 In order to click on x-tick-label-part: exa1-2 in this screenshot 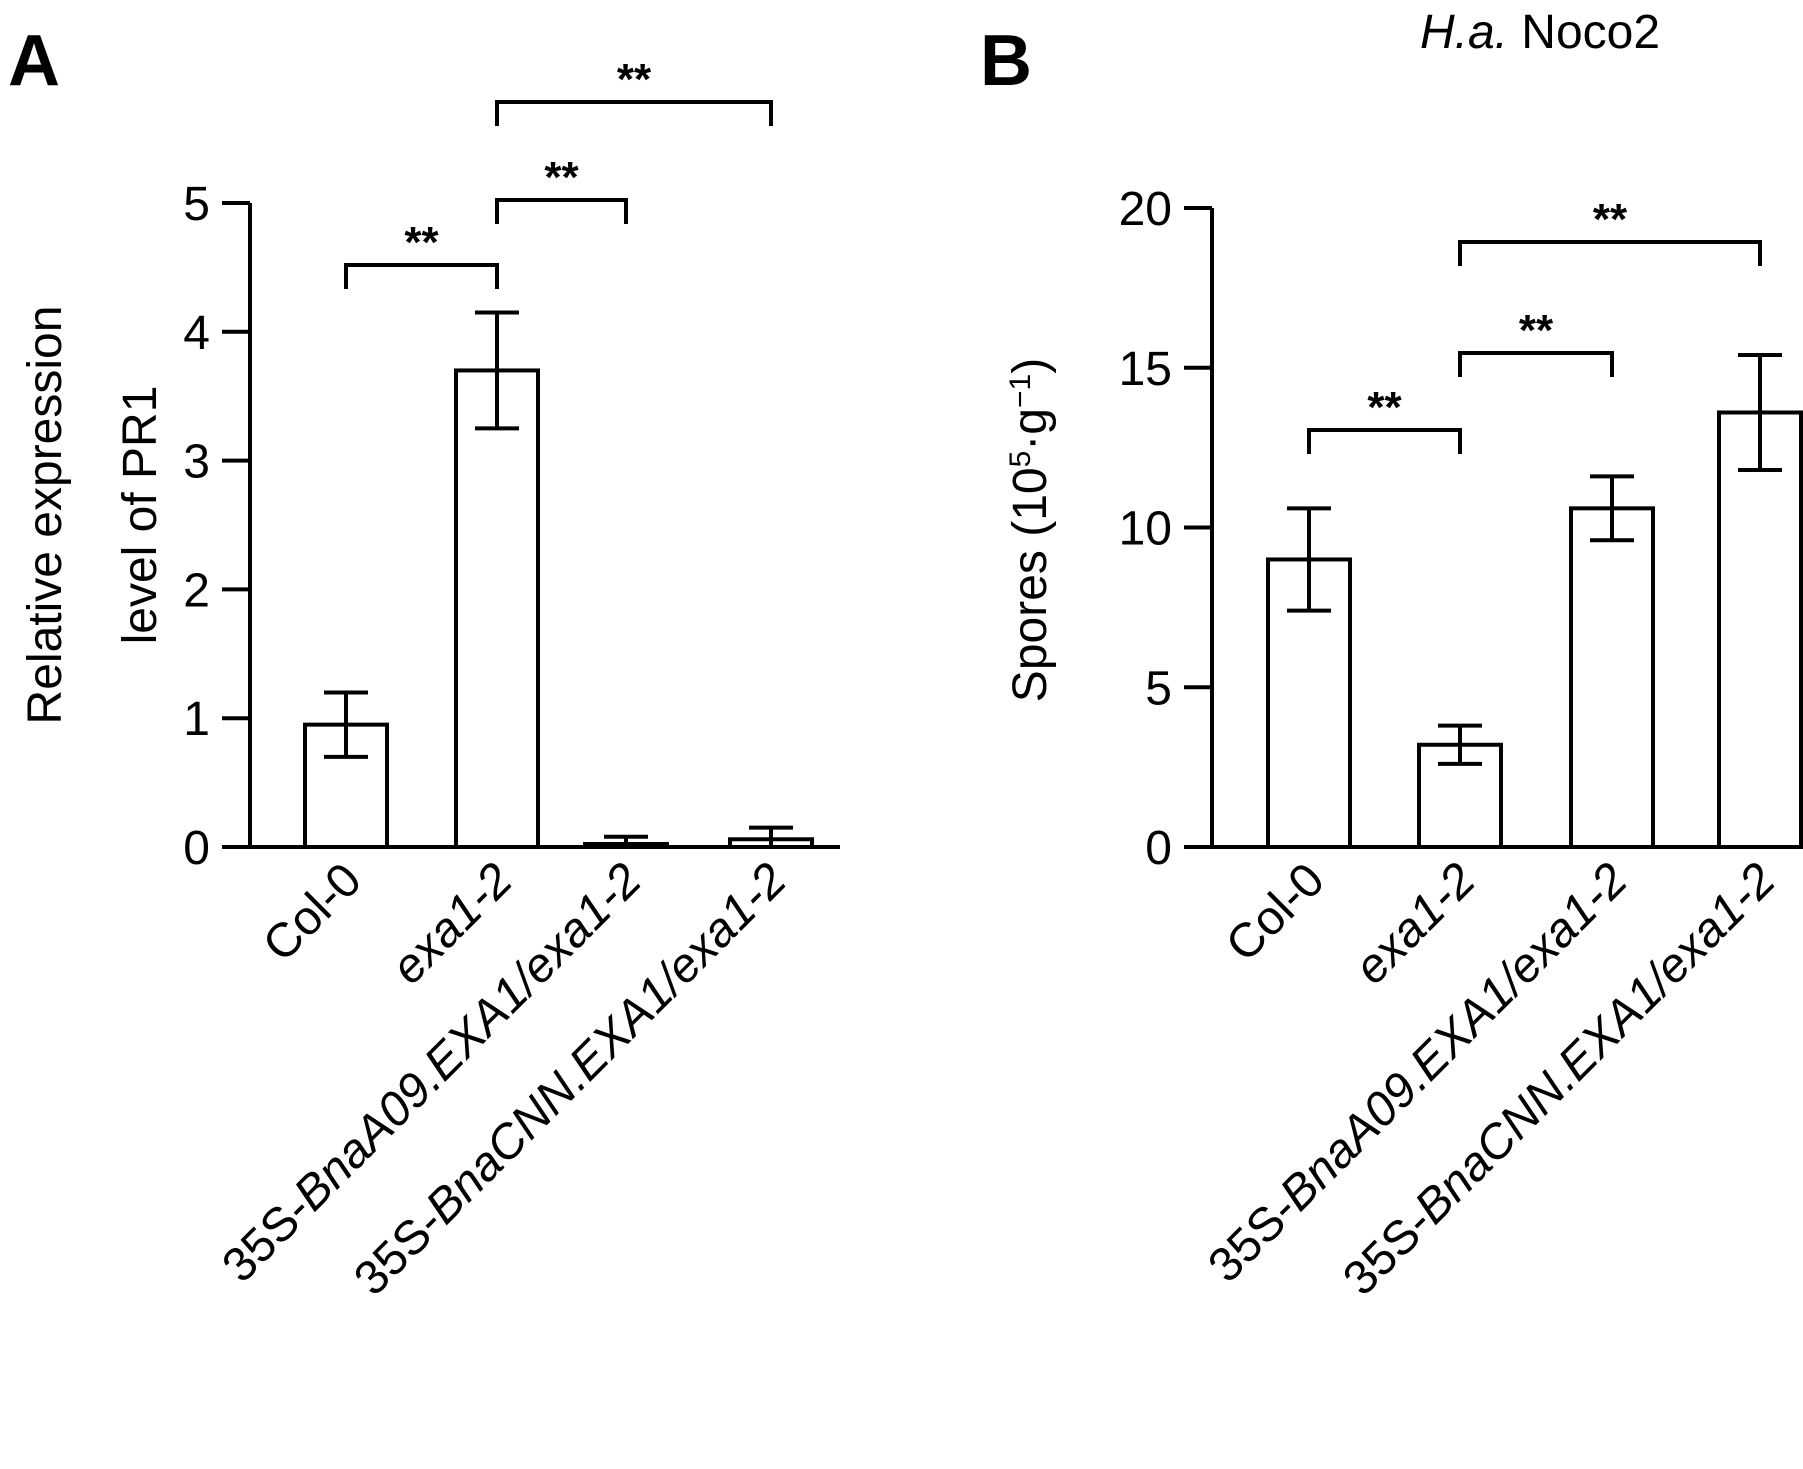, I will do `click(1415, 923)`.